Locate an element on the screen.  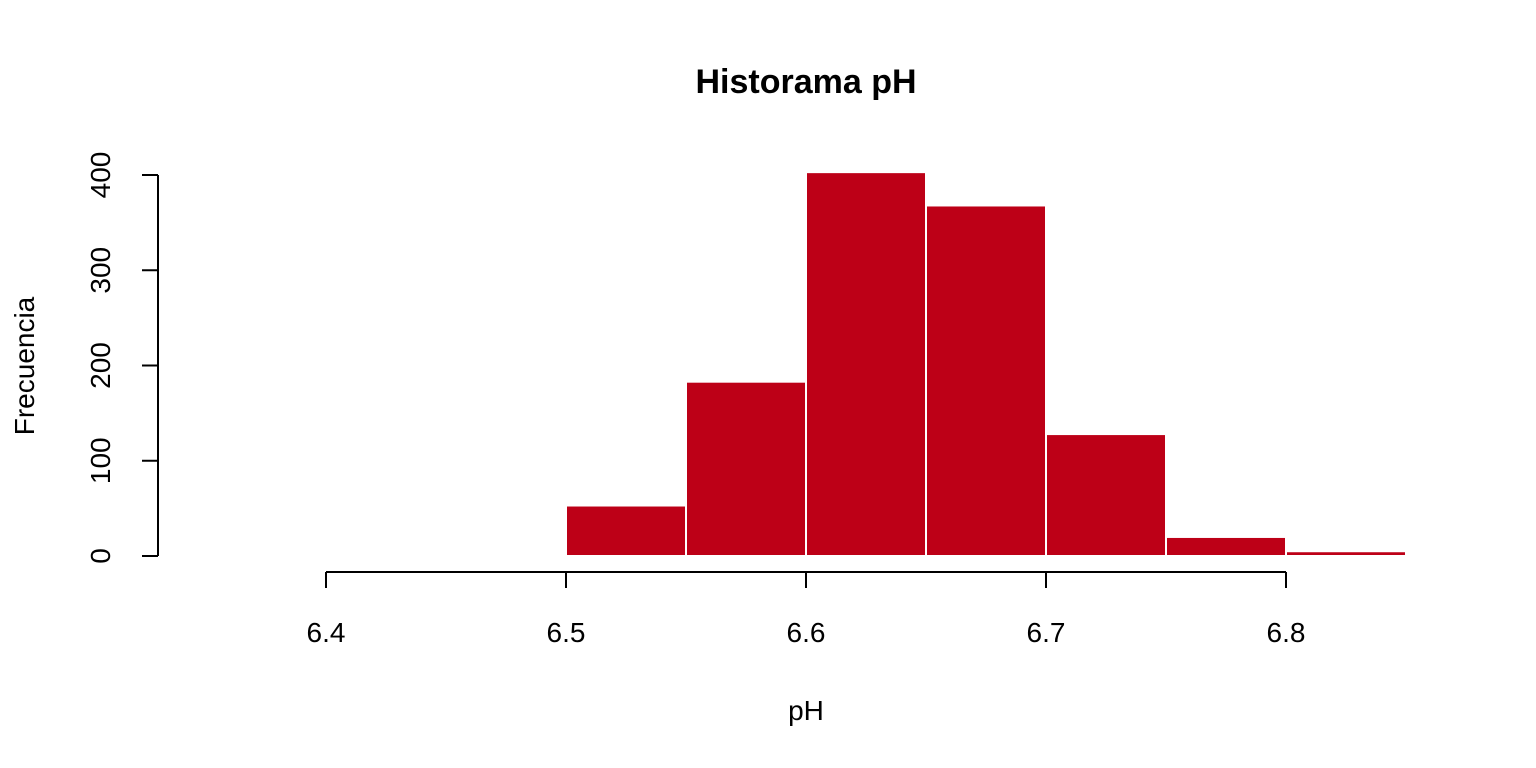
y-tick-label: 100 is located at coordinates (100, 460).